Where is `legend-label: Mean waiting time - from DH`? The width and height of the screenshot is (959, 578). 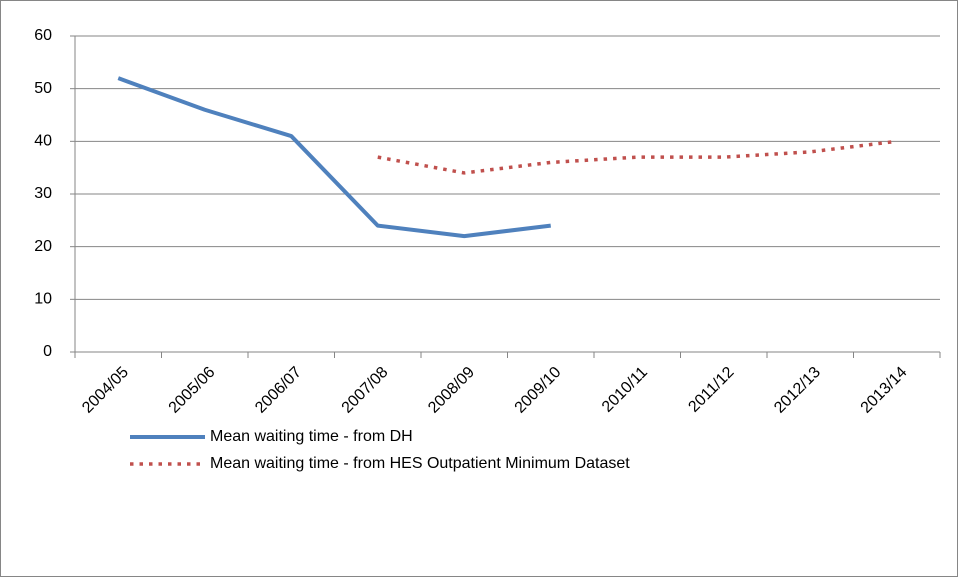 legend-label: Mean waiting time - from DH is located at coordinates (311, 436).